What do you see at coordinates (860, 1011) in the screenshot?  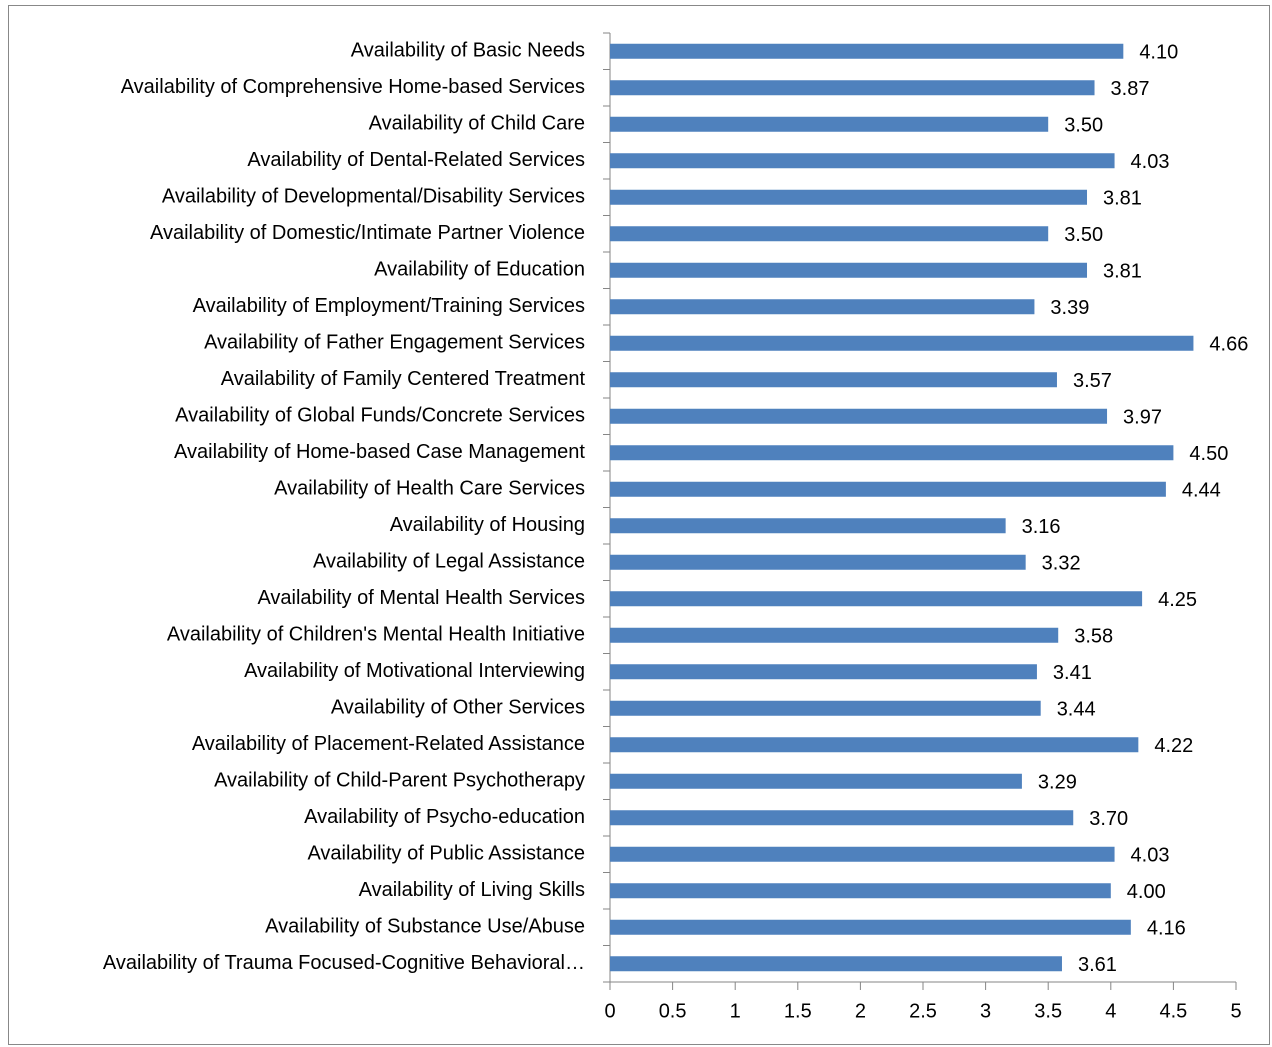 I see `x-tick-label: 2` at bounding box center [860, 1011].